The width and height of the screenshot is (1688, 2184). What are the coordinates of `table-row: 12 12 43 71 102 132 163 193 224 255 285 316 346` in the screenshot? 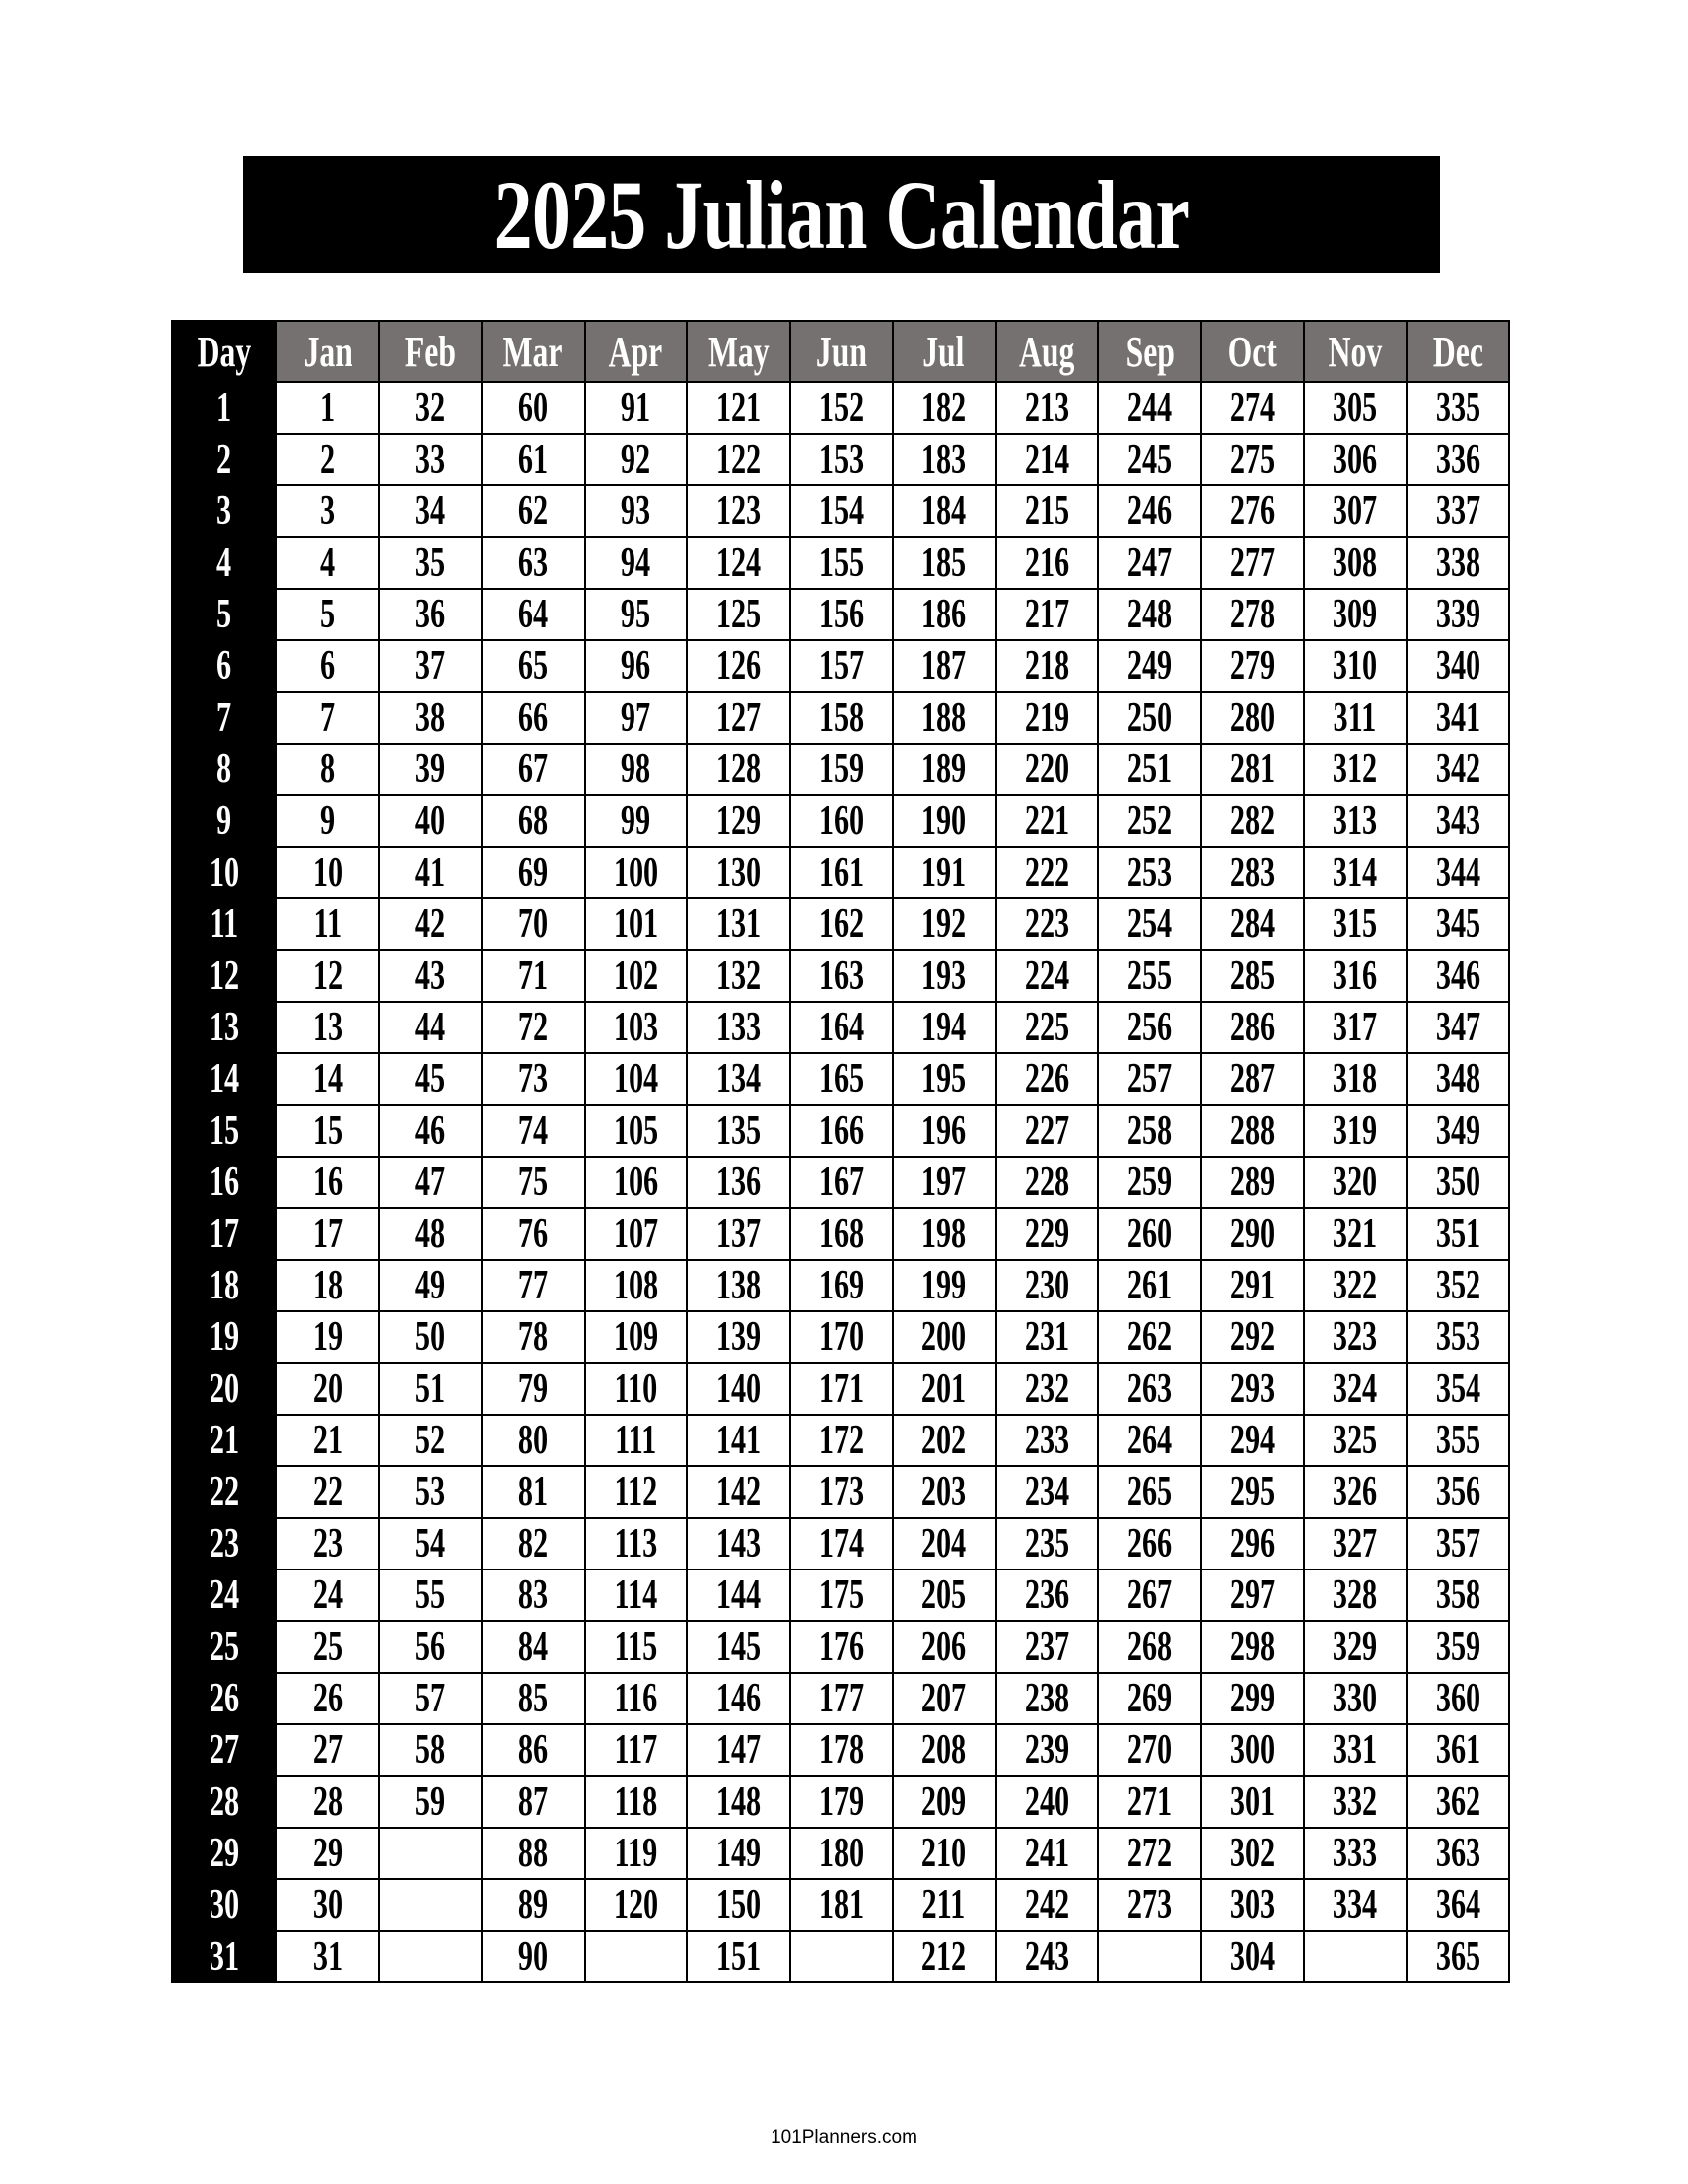 It's located at (840, 976).